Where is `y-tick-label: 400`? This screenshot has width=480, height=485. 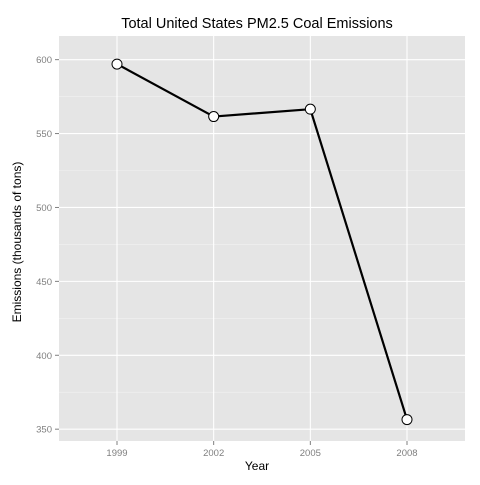
y-tick-label: 400 is located at coordinates (44, 356).